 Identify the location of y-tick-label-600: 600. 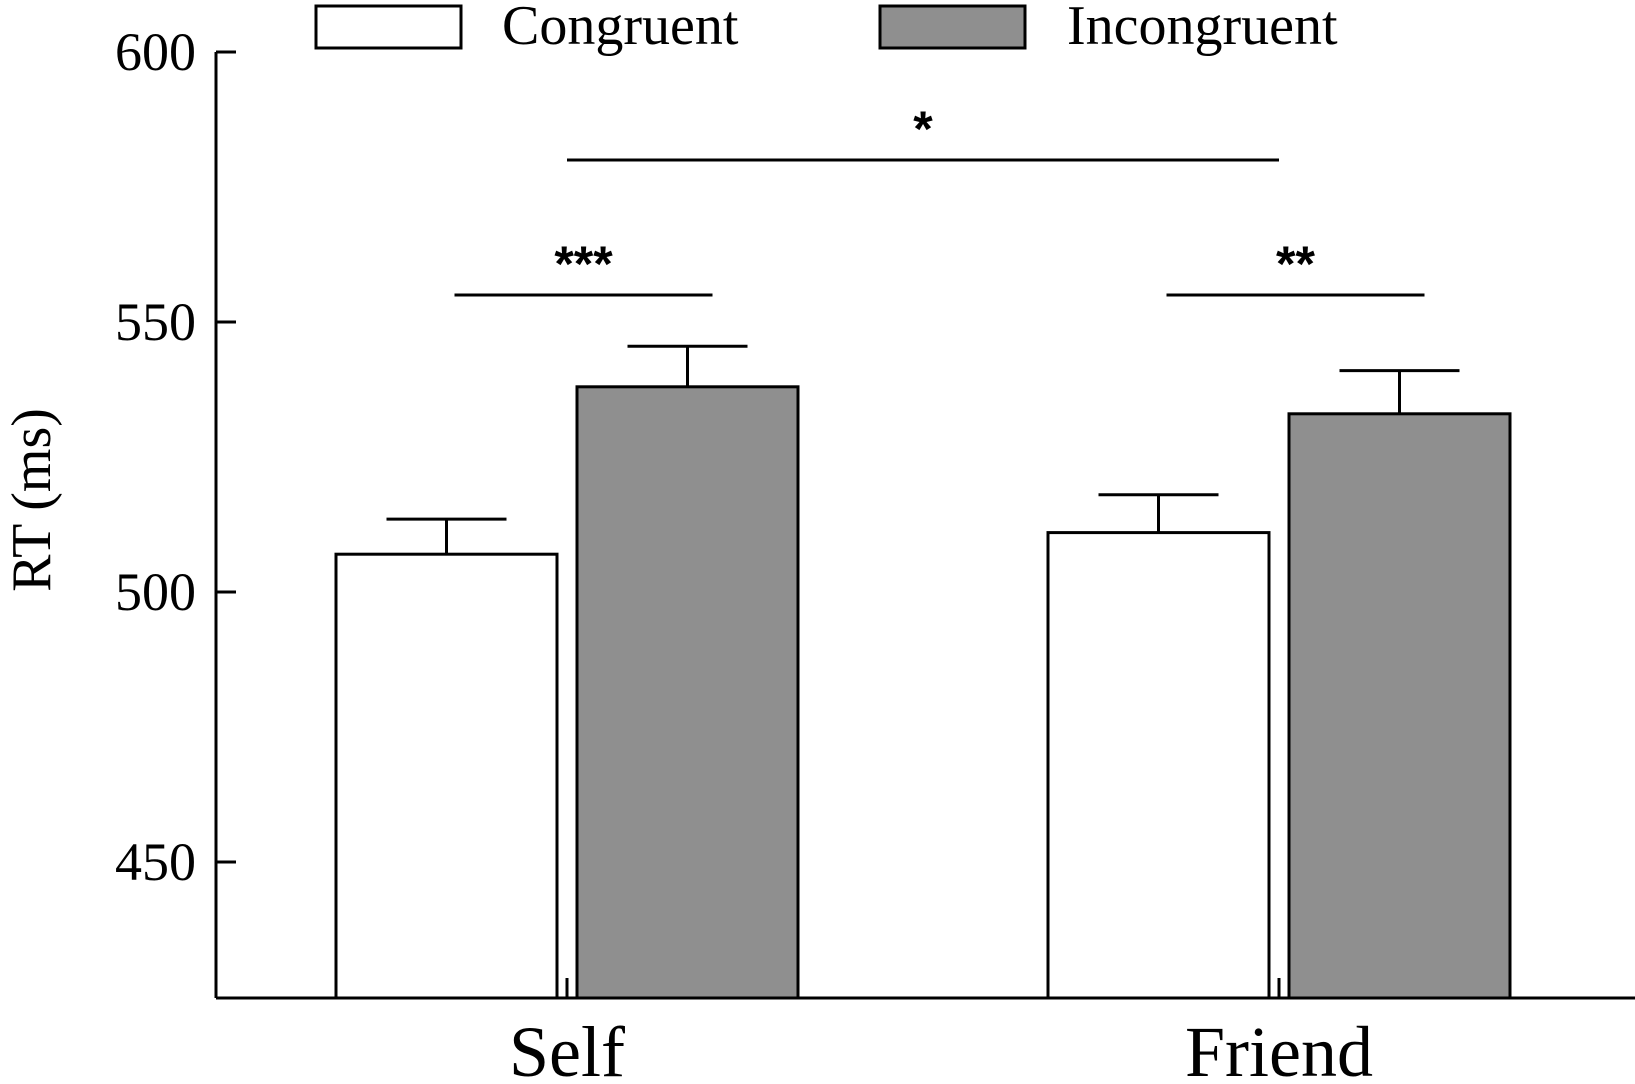
(155, 52).